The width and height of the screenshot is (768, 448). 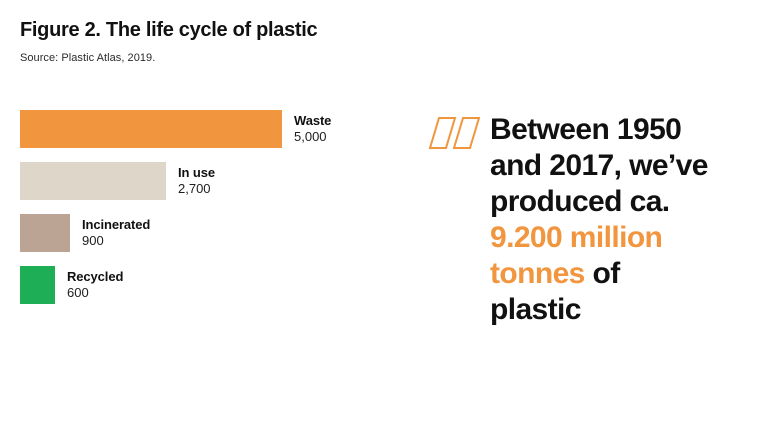 I want to click on bar-value-label: 900, so click(x=93, y=240).